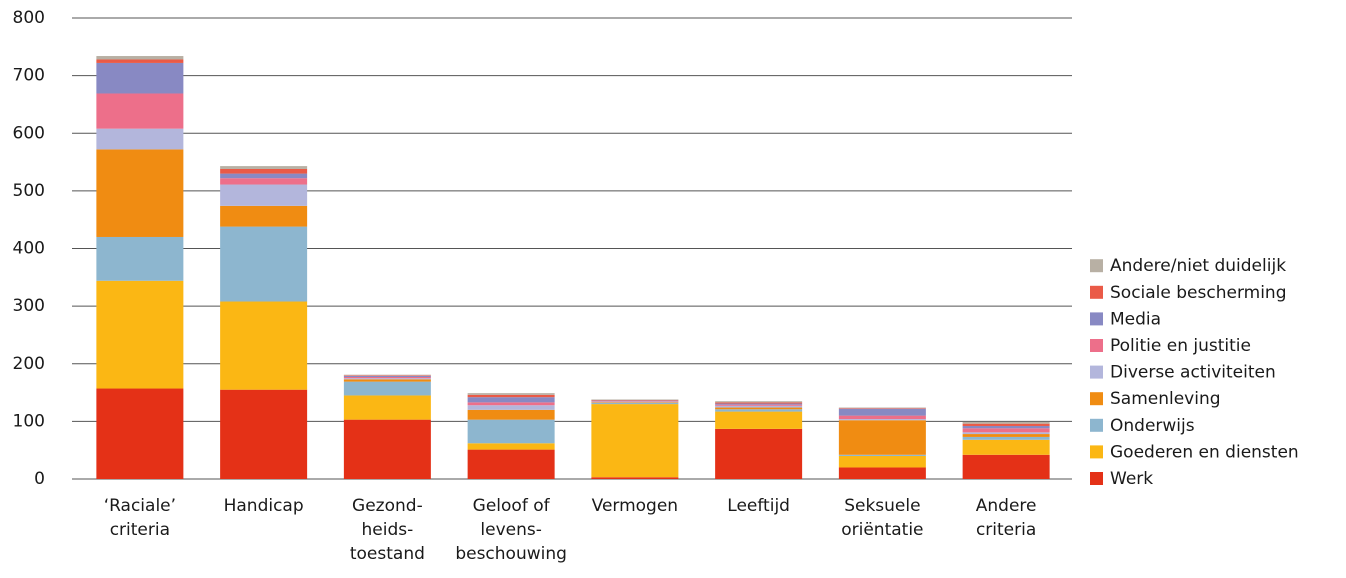 This screenshot has height=578, width=1346. What do you see at coordinates (1006, 506) in the screenshot?
I see `x-tick-label: Andere` at bounding box center [1006, 506].